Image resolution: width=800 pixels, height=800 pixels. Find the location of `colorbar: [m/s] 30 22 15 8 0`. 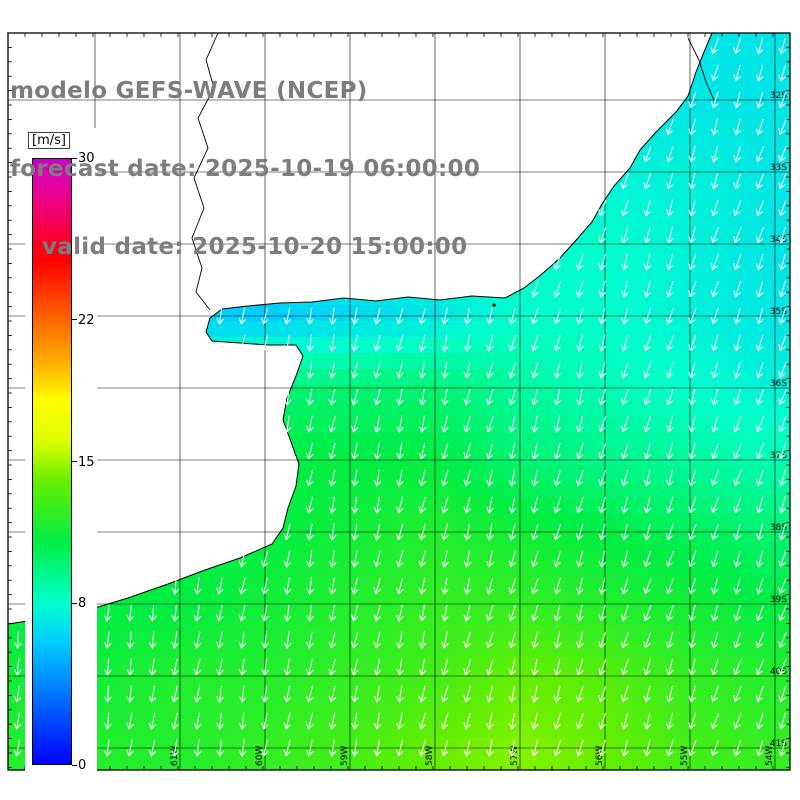

colorbar: [m/s] 30 22 15 8 0 is located at coordinates (61, 453).